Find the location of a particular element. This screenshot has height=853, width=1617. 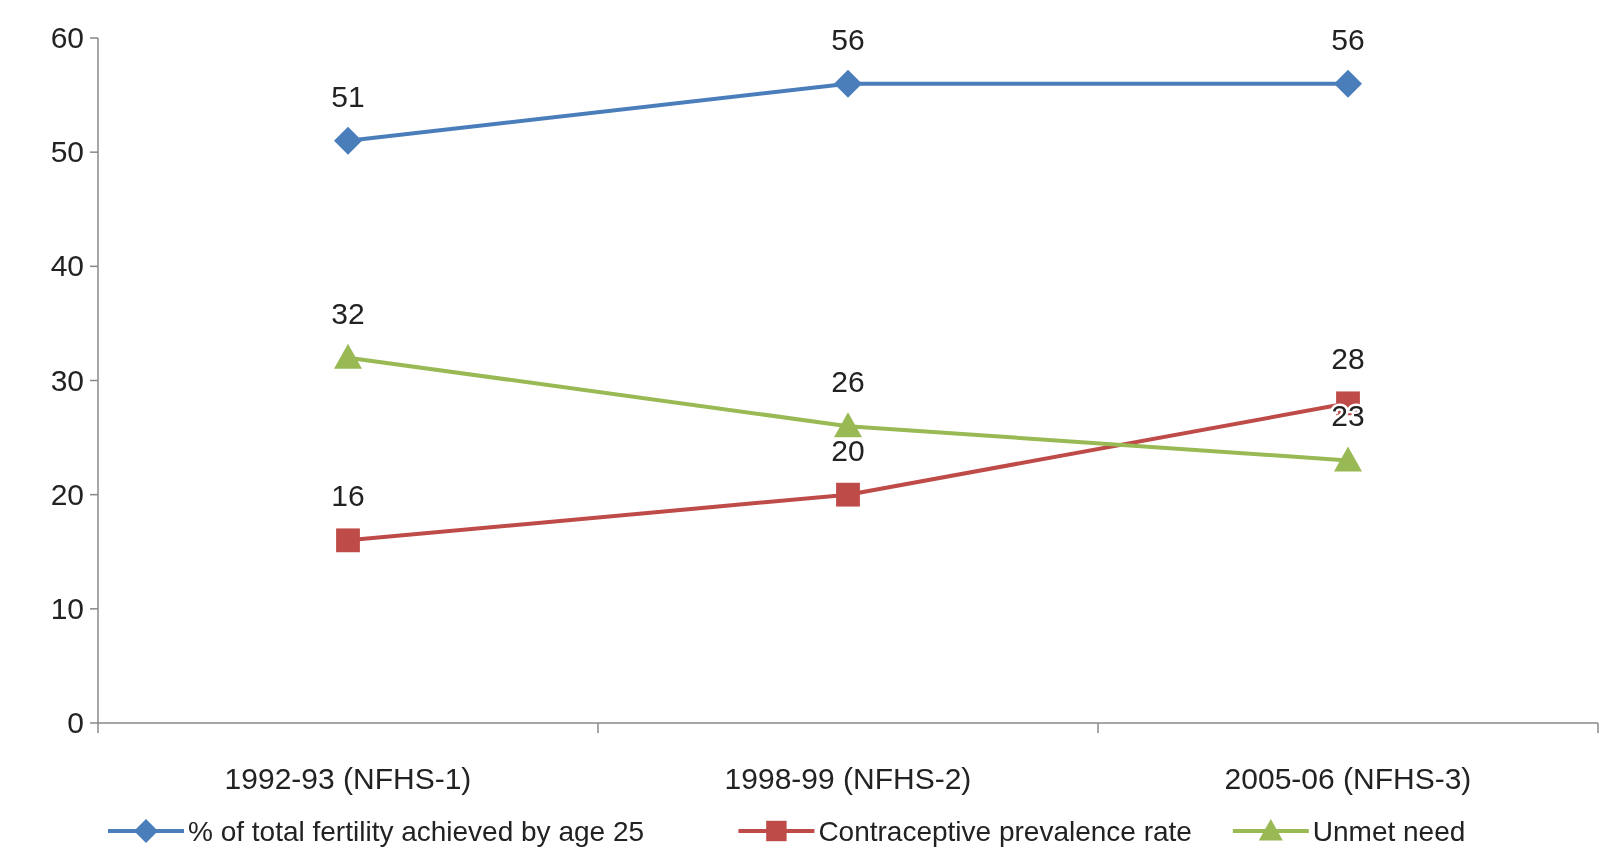

data-label: 16 is located at coordinates (348, 496).